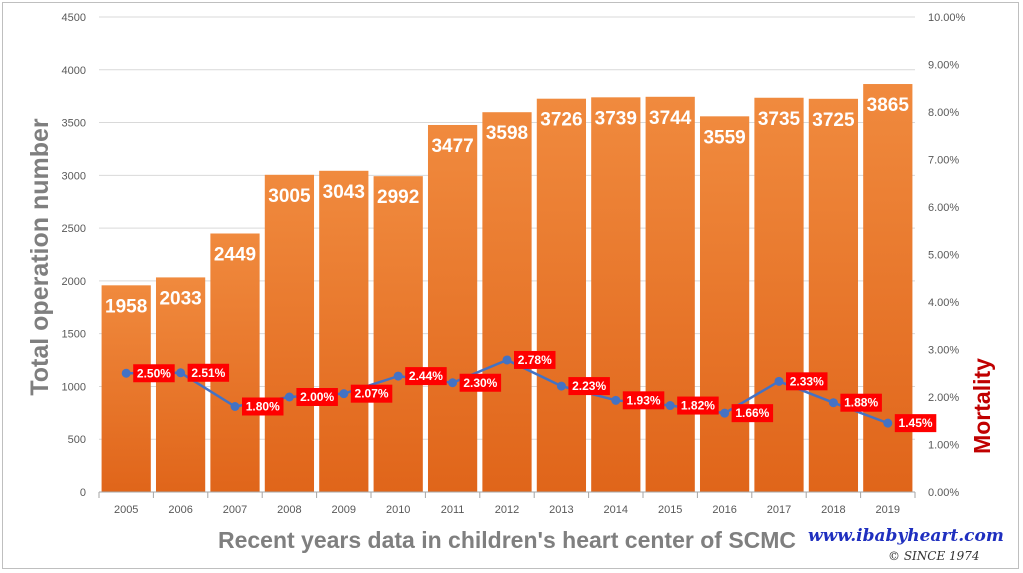 The width and height of the screenshot is (1023, 573). I want to click on bar-value-label: 3559, so click(724, 137).